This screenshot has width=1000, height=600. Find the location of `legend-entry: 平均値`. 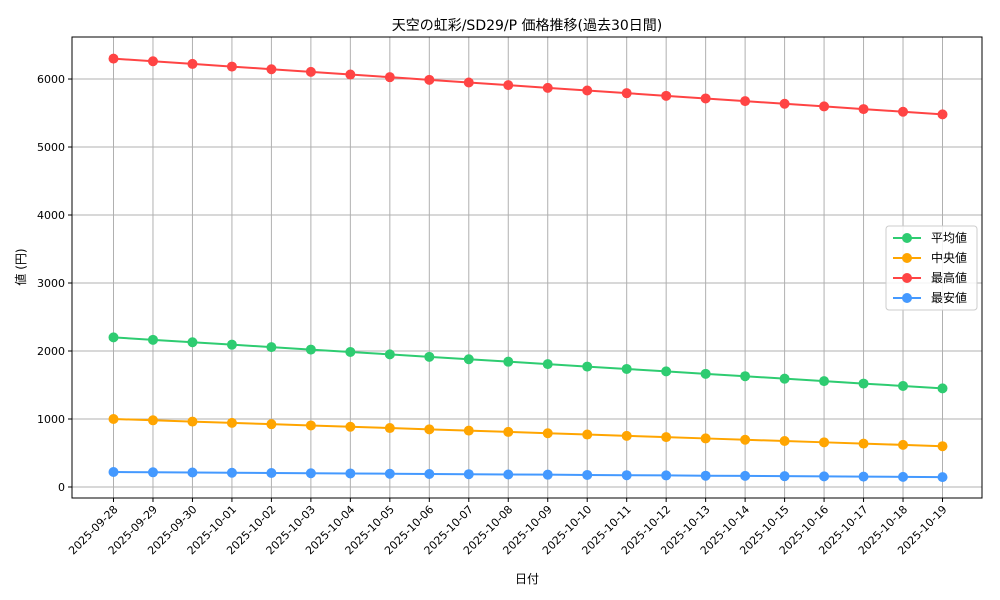

legend-entry: 平均値 is located at coordinates (949, 237).